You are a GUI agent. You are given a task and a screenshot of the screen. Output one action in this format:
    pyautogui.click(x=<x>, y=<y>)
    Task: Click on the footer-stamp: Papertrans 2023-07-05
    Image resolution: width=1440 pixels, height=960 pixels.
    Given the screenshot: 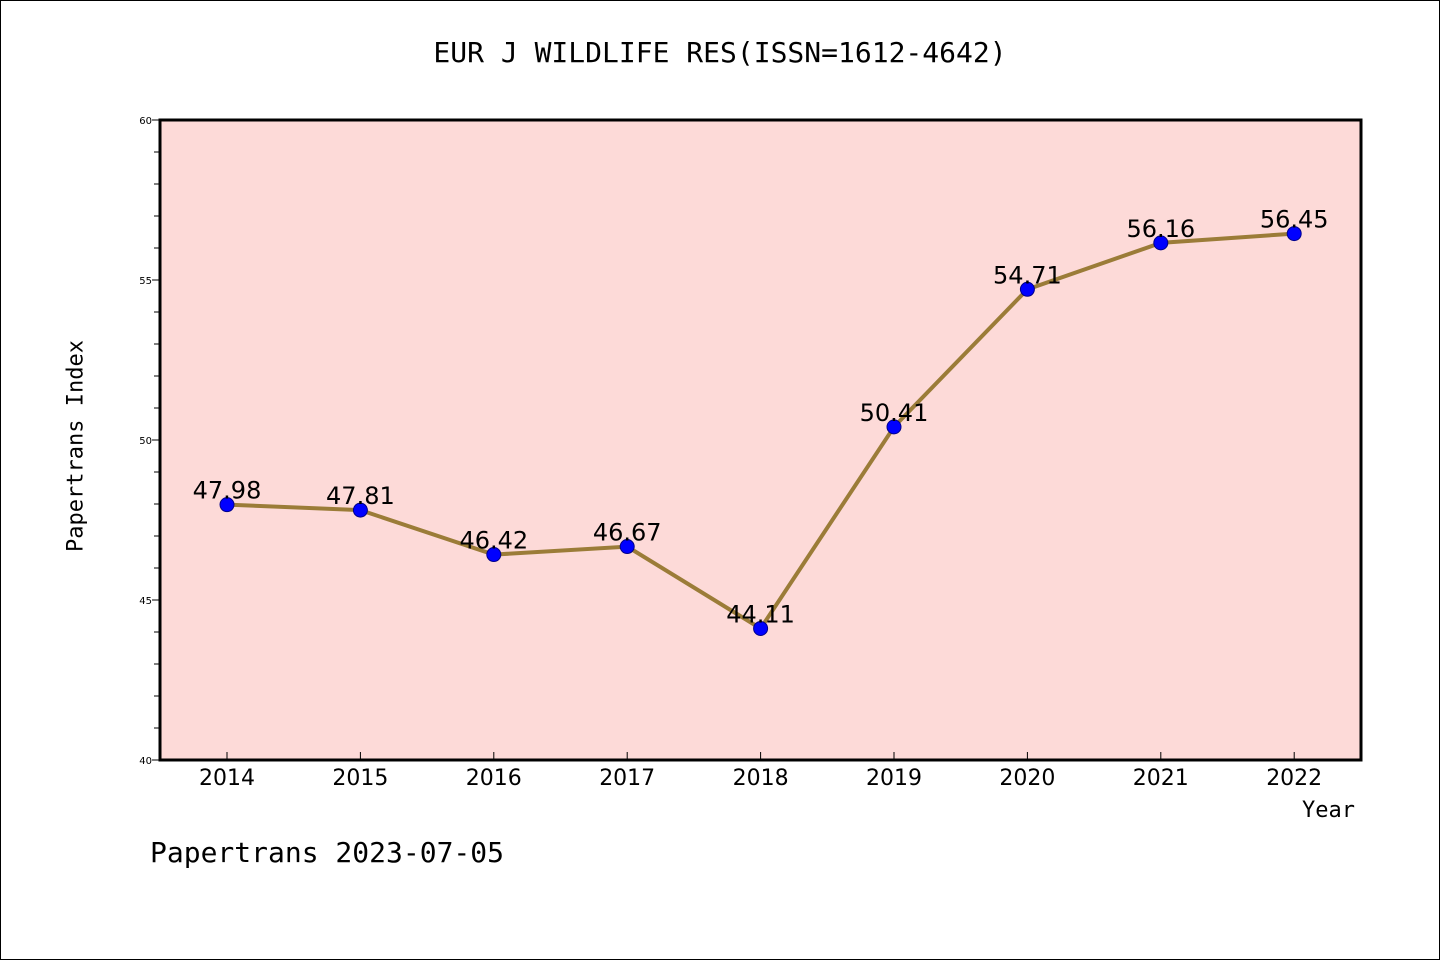 What is the action you would take?
    pyautogui.click(x=327, y=852)
    